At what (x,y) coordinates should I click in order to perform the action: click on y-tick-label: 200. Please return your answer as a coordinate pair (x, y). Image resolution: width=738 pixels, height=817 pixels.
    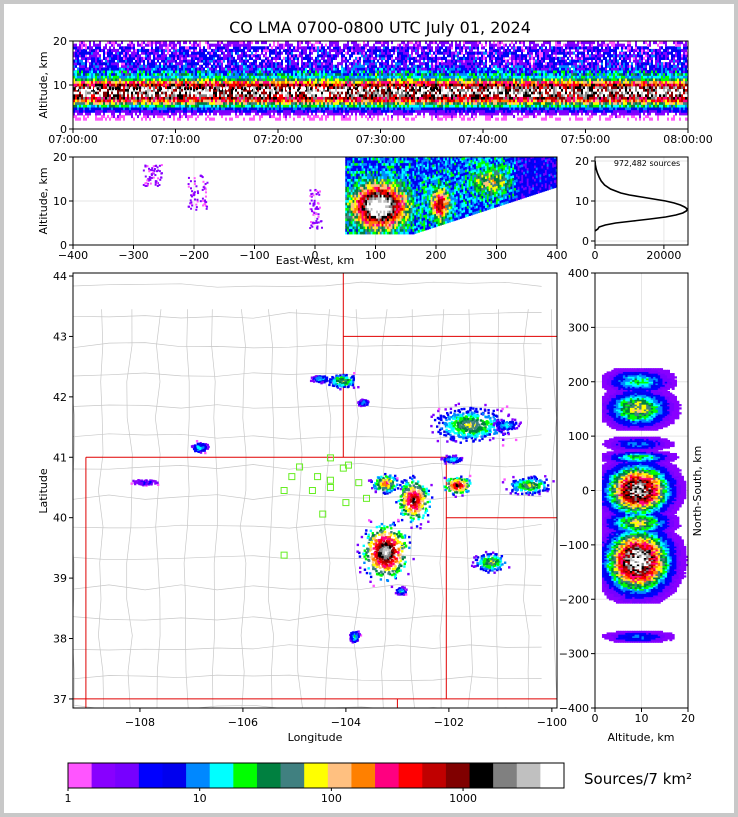
    Looking at the image, I should click on (578, 382).